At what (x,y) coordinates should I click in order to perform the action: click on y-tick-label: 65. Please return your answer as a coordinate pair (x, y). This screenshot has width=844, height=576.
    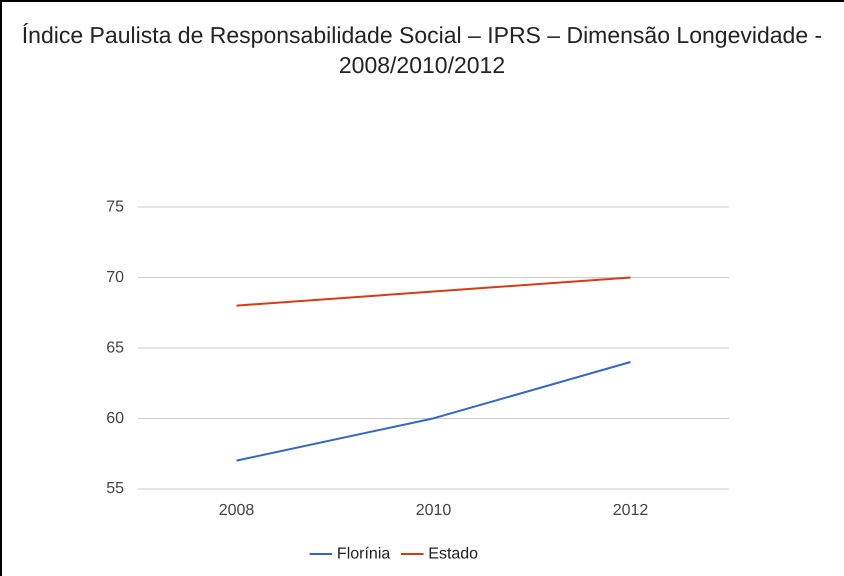
    Looking at the image, I should click on (115, 347).